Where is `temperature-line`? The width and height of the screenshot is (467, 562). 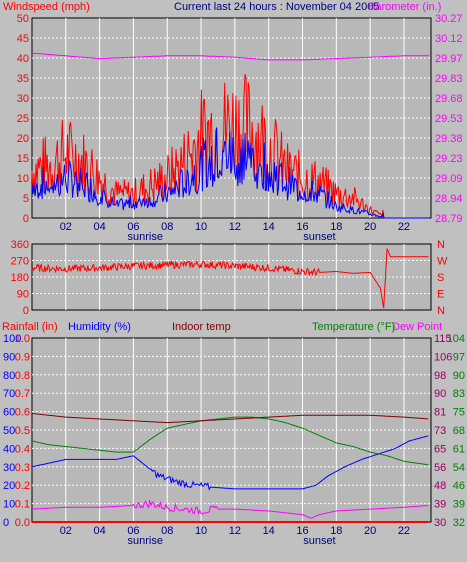 temperature-line is located at coordinates (230, 441).